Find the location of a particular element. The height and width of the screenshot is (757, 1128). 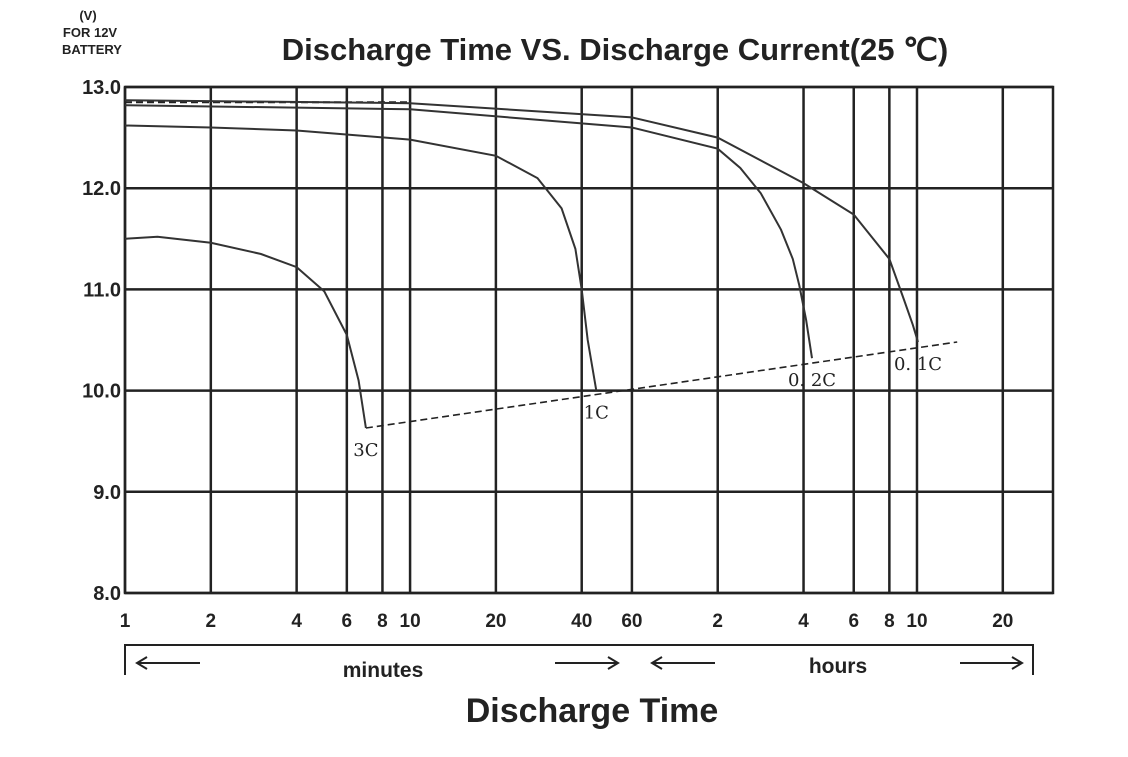

series-label: 0. 1C is located at coordinates (918, 364).